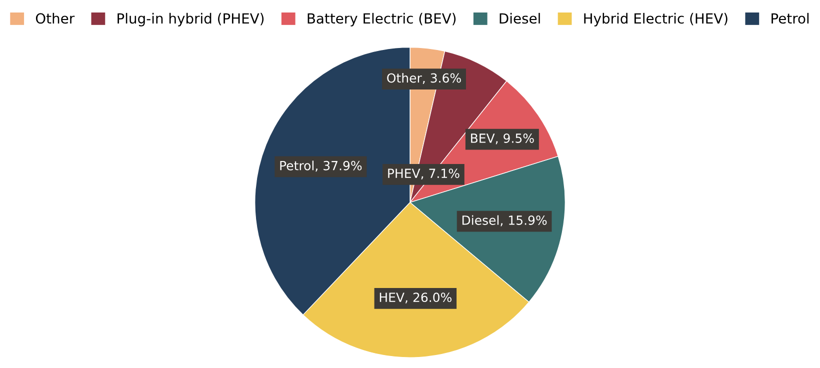  I want to click on data-label: BEV, 9.5%, so click(502, 139).